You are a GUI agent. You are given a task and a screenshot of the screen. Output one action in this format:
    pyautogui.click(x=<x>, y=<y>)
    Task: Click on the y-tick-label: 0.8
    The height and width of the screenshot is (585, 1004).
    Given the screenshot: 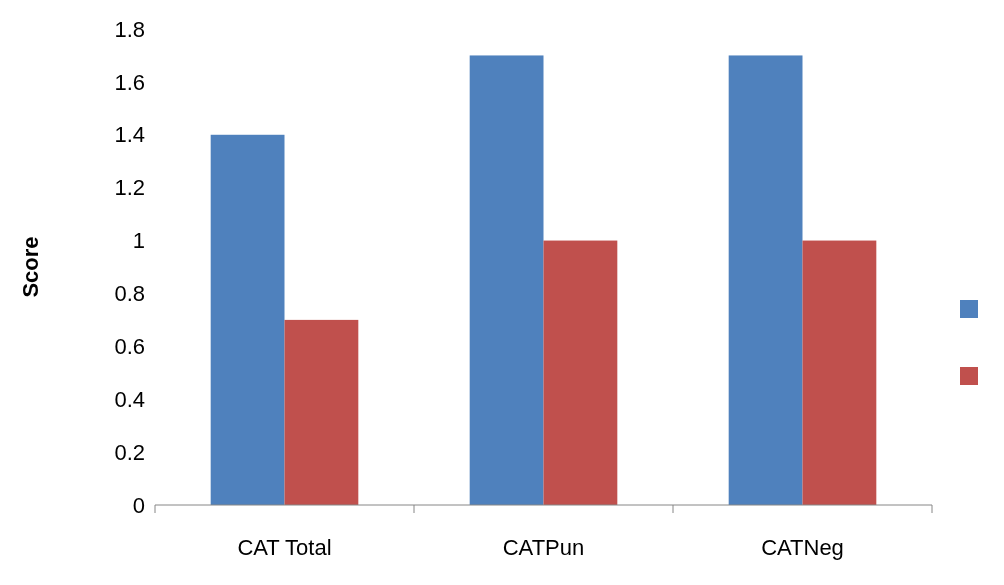 What is the action you would take?
    pyautogui.click(x=129, y=294)
    